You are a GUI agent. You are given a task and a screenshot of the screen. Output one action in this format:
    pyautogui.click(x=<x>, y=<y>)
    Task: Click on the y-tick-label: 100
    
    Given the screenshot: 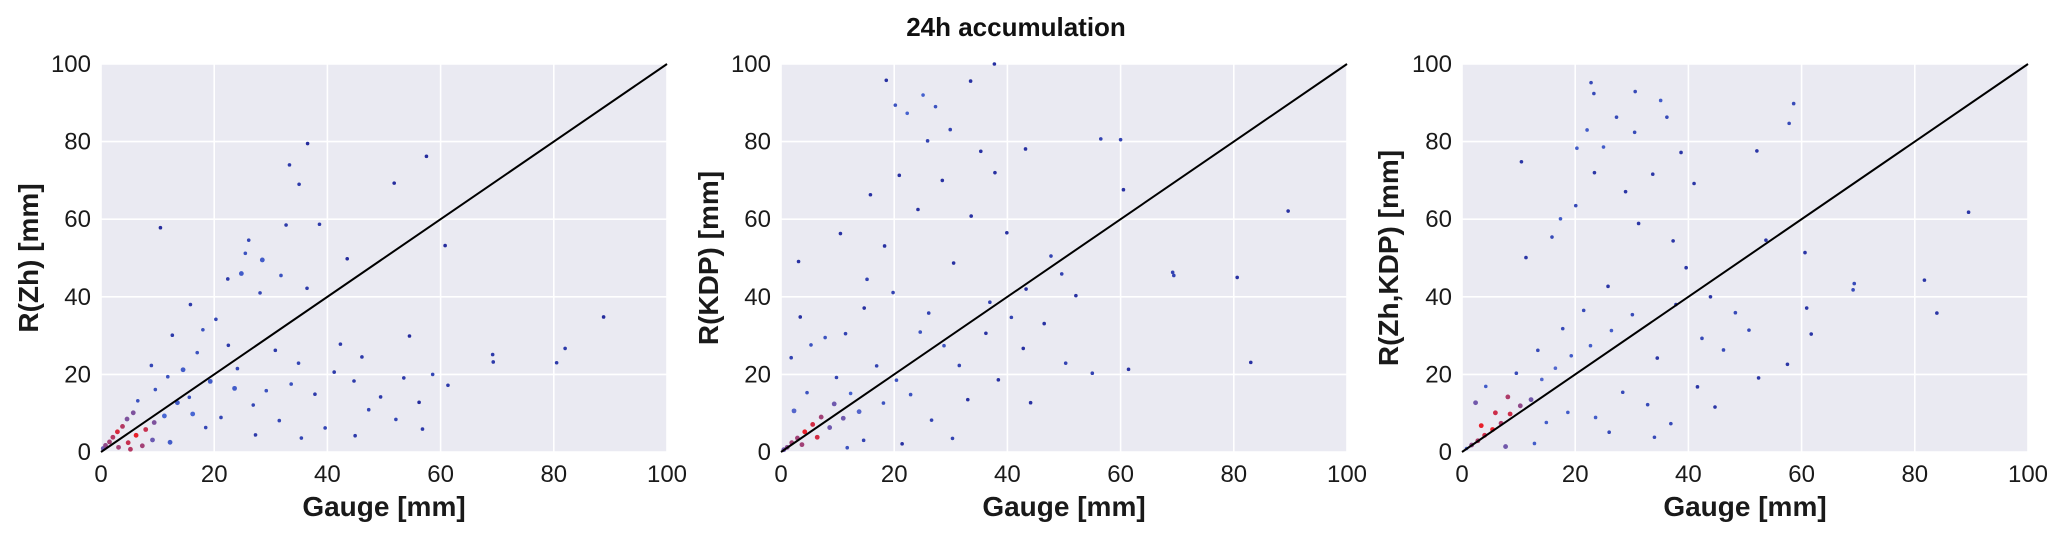 What is the action you would take?
    pyautogui.click(x=751, y=64)
    